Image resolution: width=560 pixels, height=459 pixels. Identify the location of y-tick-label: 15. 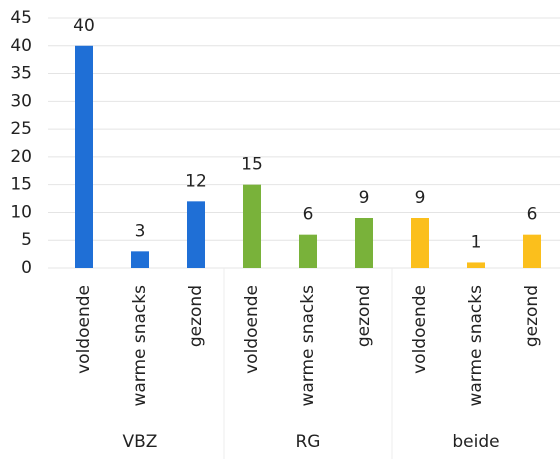
(21, 185).